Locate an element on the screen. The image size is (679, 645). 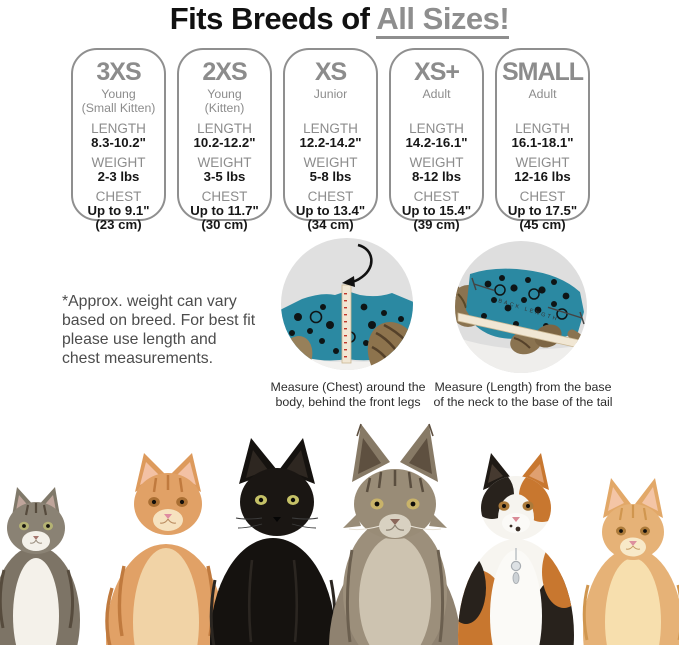
weight-value: 12-16 lbs is located at coordinates (542, 176).